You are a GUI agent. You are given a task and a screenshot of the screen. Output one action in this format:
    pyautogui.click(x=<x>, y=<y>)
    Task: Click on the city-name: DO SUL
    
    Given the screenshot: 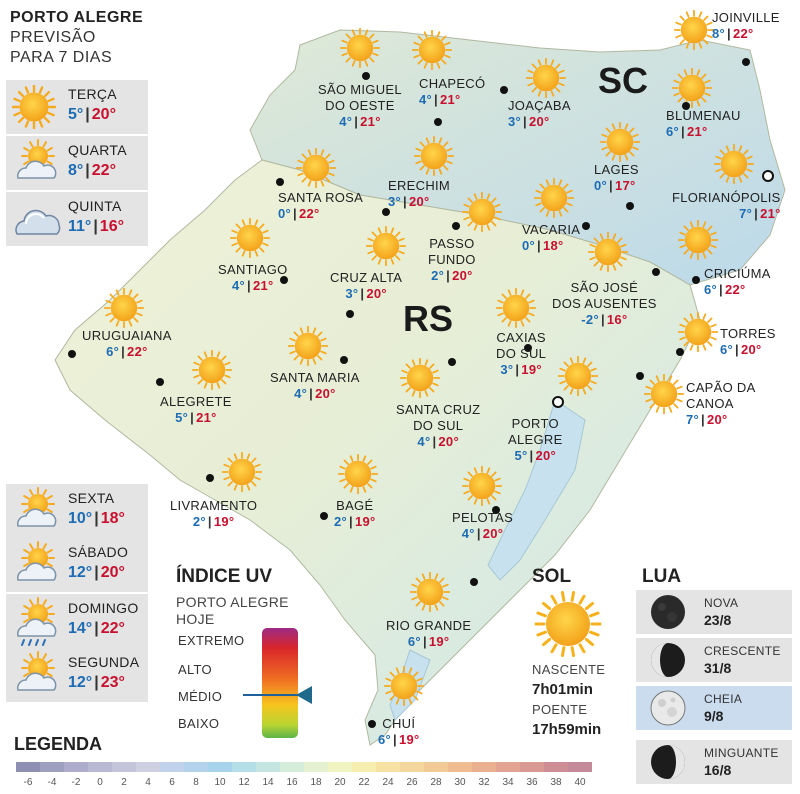 What is the action you would take?
    pyautogui.click(x=521, y=353)
    